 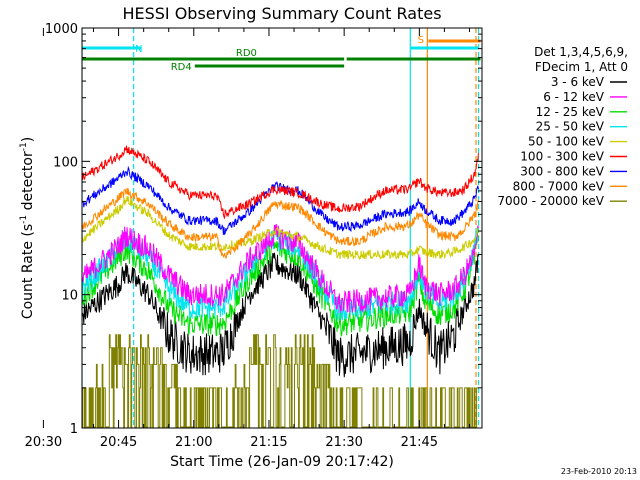 What do you see at coordinates (559, 186) in the screenshot?
I see `legend-label-800-7000-kev: 800 - 7000 keV` at bounding box center [559, 186].